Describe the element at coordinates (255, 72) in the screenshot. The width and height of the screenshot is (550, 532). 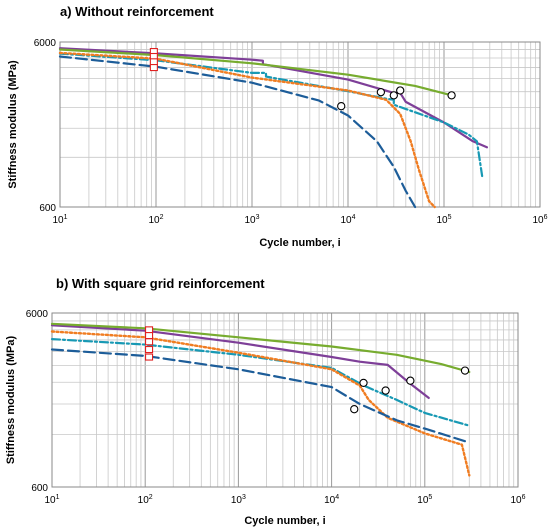
I see `panel-a-series-2-line` at that location.